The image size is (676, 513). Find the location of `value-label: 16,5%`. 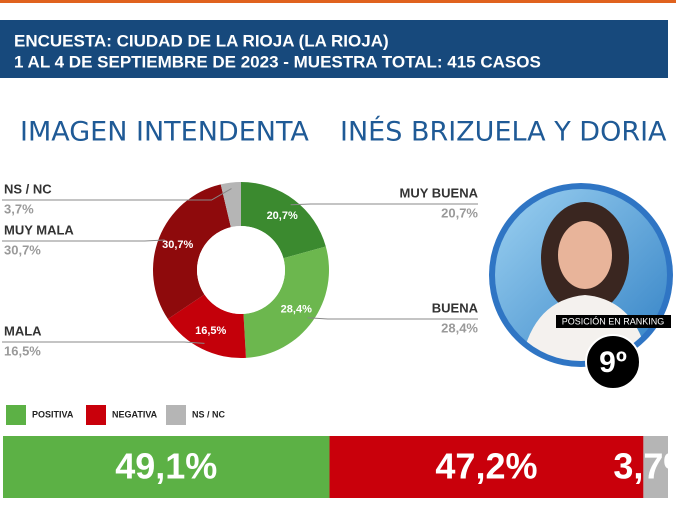

value-label: 16,5% is located at coordinates (22, 350).